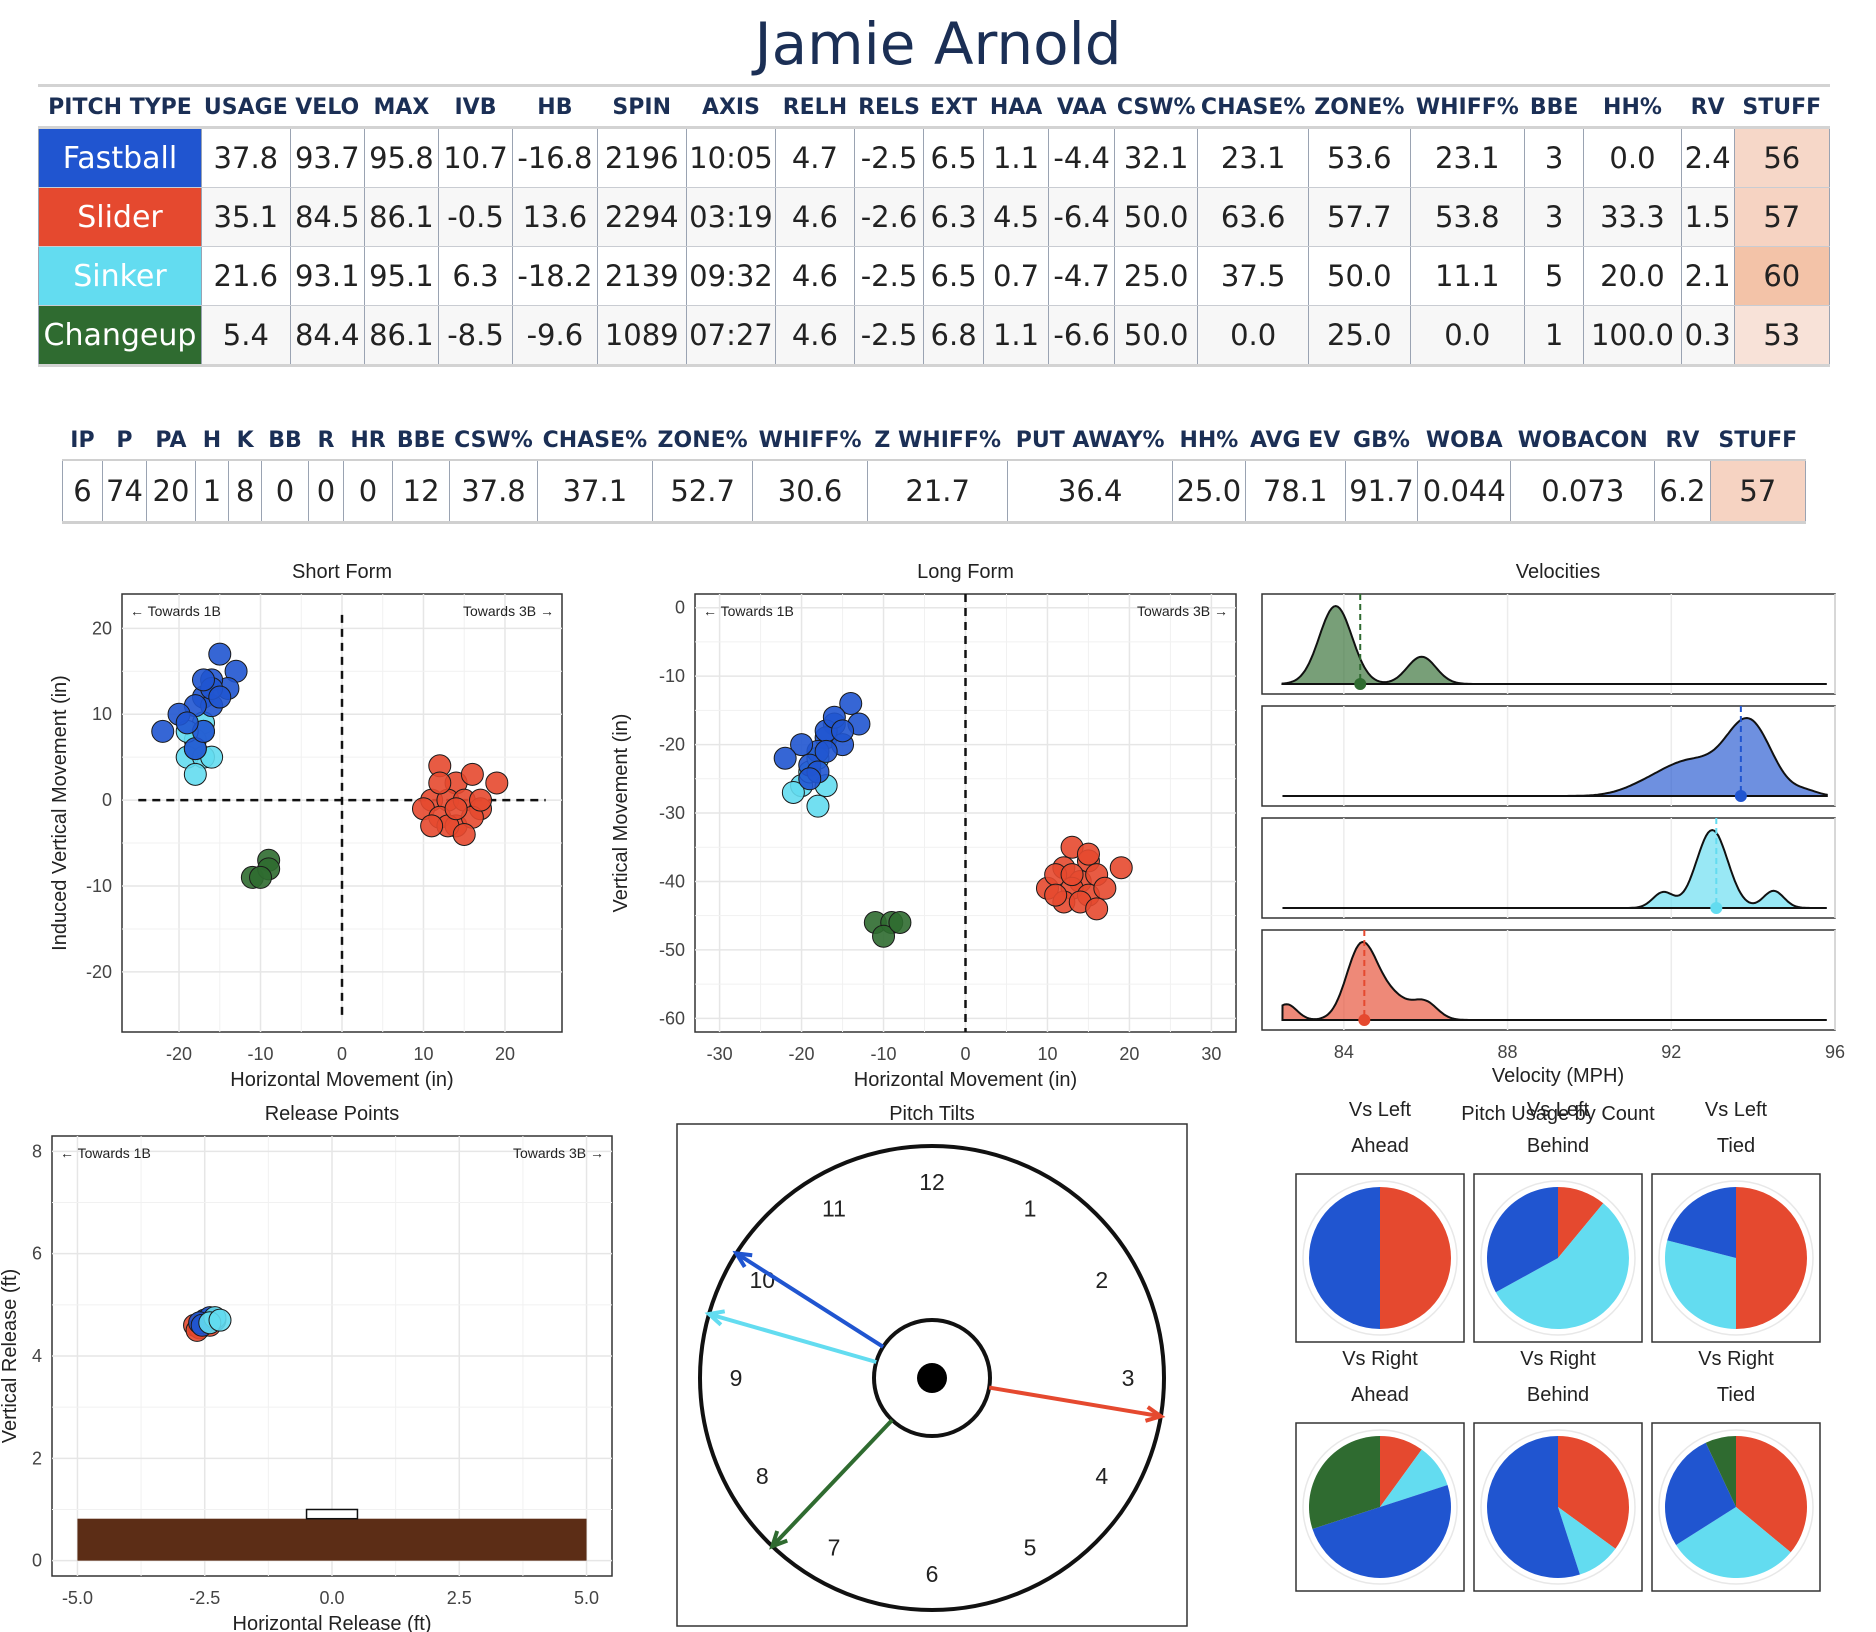  What do you see at coordinates (326, 440) in the screenshot?
I see `summary-col-6: R` at bounding box center [326, 440].